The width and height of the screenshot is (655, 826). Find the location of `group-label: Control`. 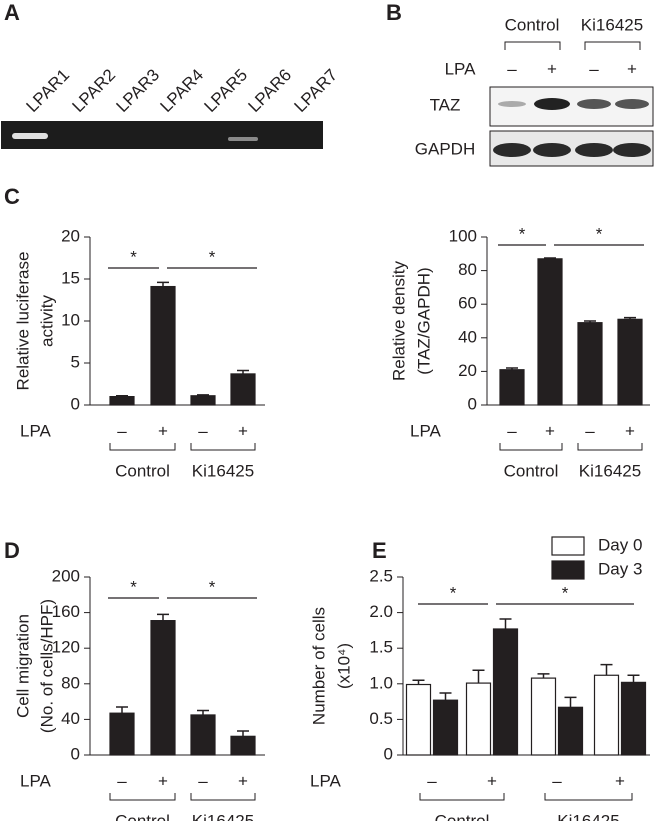

group-label: Control is located at coordinates (142, 470).